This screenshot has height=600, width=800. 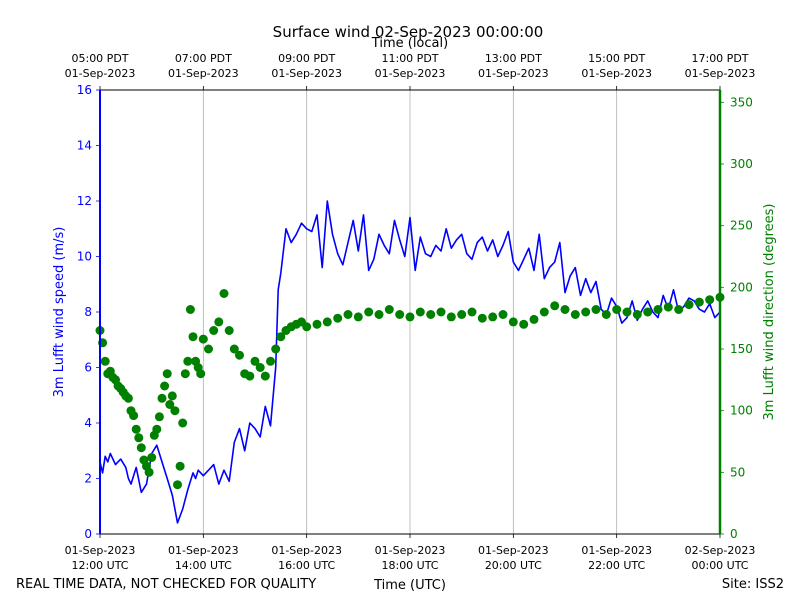 I want to click on right-tick-label: 0, so click(x=734, y=534).